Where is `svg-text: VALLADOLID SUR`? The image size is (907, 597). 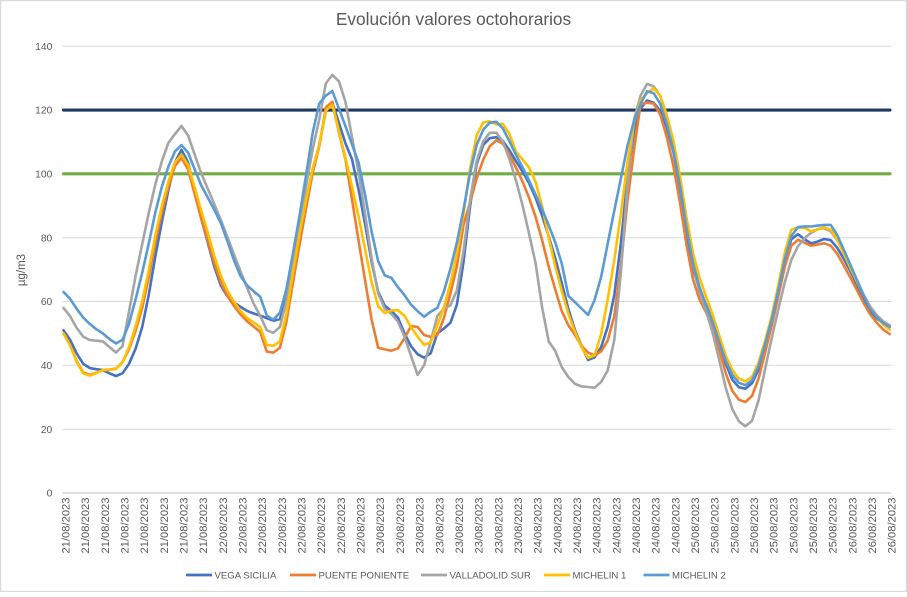
svg-text: VALLADOLID SUR is located at coordinates (490, 575).